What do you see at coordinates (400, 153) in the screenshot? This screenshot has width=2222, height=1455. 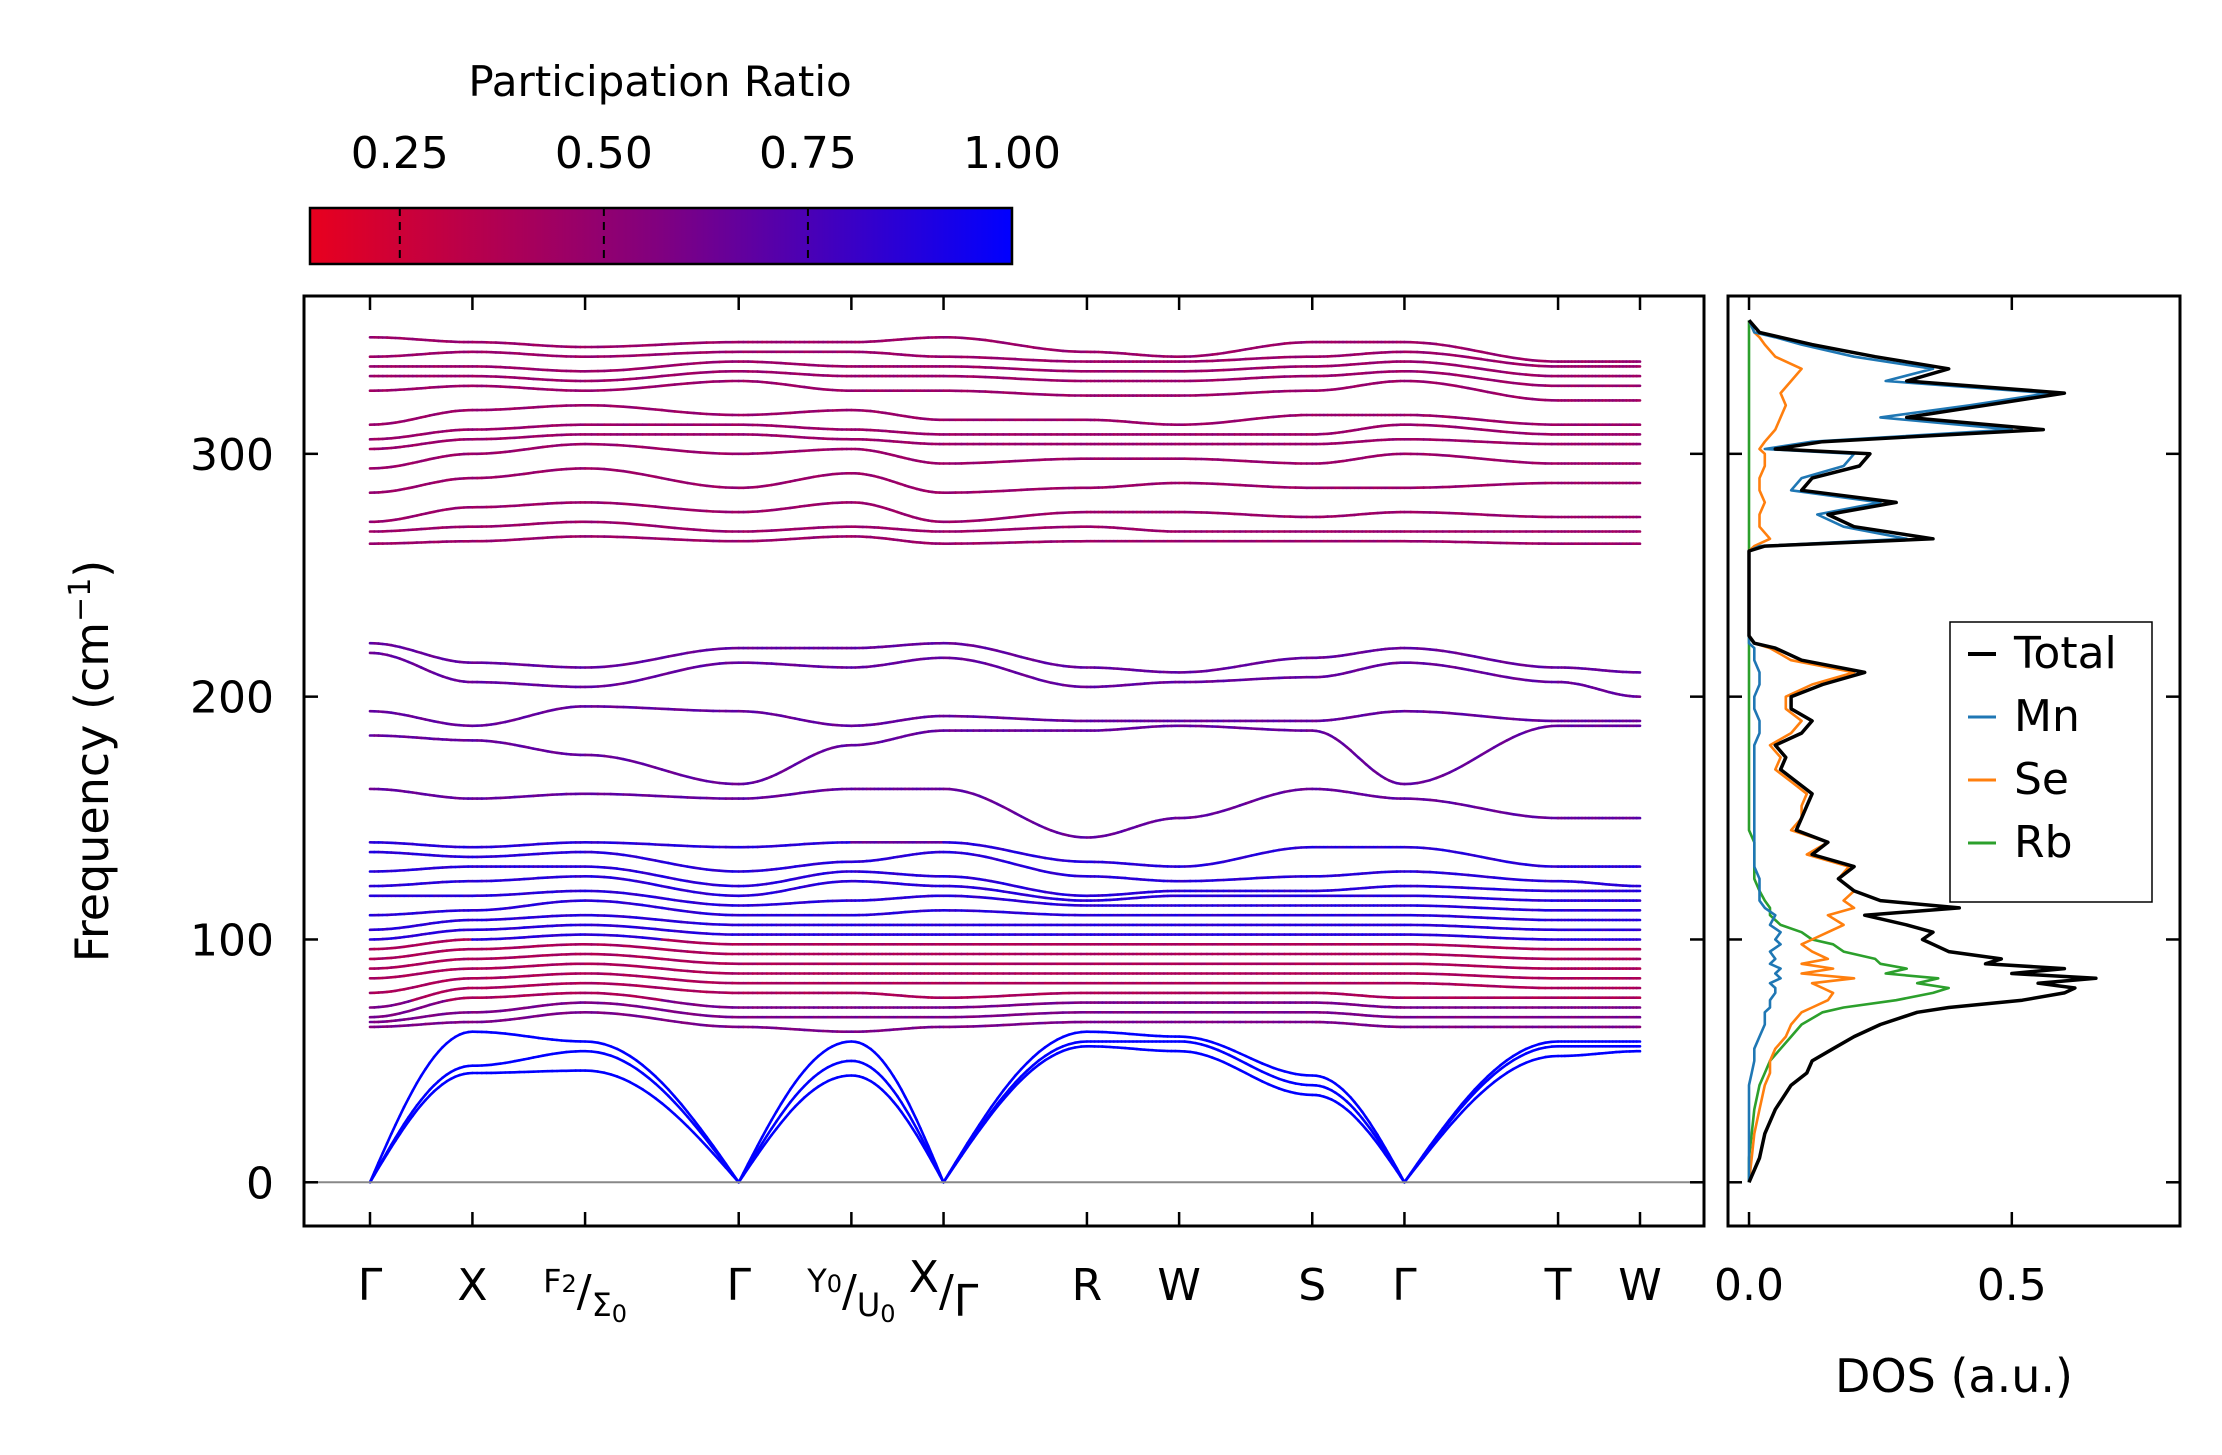 I see `colorbar-tick-label: 0.25` at bounding box center [400, 153].